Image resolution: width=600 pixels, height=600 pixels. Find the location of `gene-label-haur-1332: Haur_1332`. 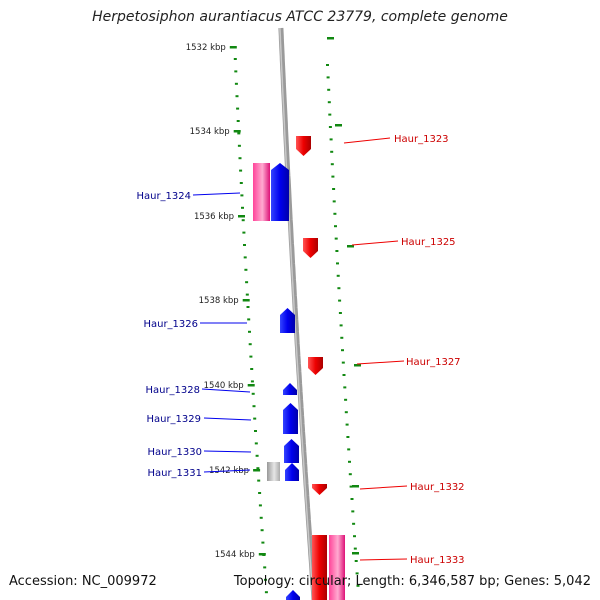

gene-label-haur-1332: Haur_1332 is located at coordinates (437, 487).